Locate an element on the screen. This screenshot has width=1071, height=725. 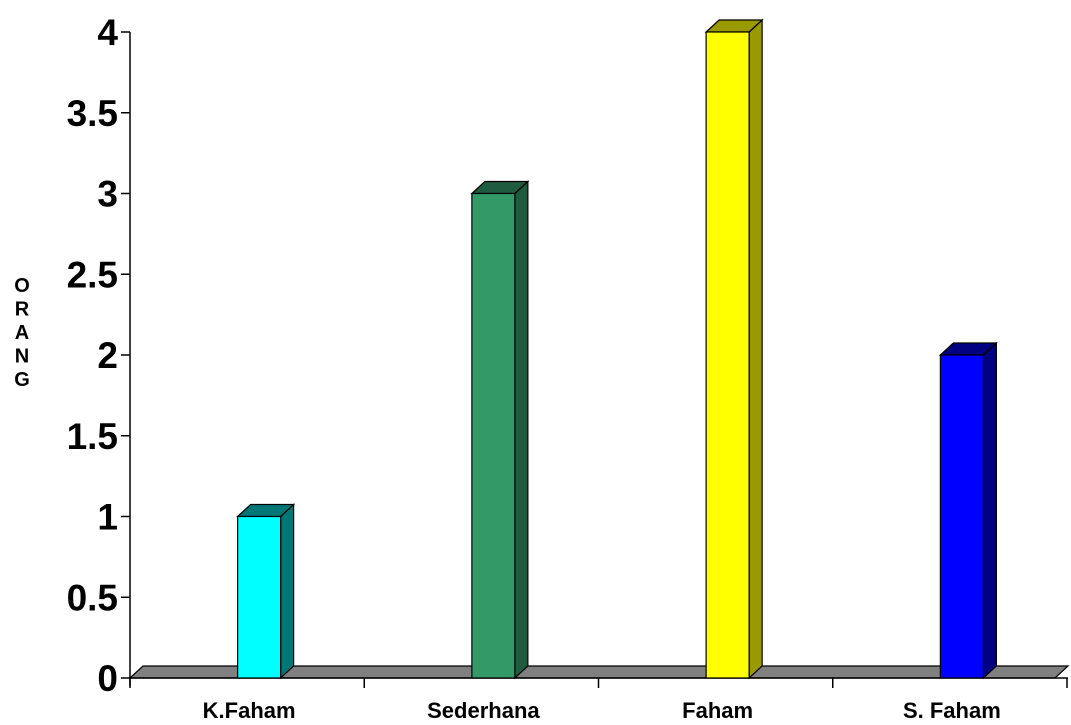
y-tick-label: 0.5 is located at coordinates (92, 597).